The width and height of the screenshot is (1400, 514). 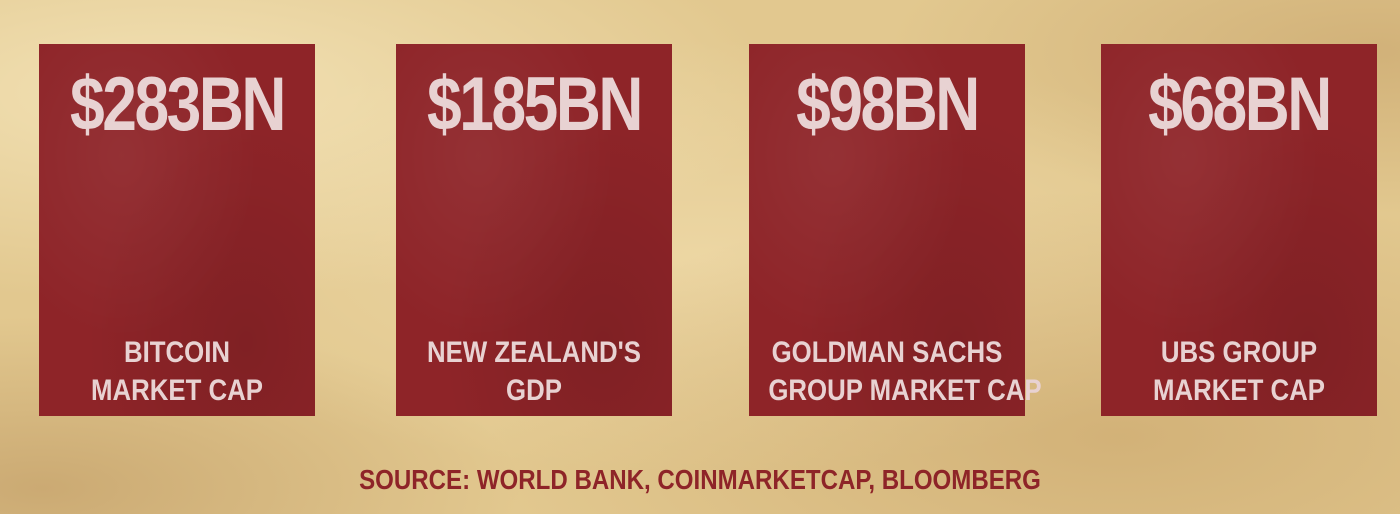 What do you see at coordinates (535, 104) in the screenshot?
I see `card-value: $185BN` at bounding box center [535, 104].